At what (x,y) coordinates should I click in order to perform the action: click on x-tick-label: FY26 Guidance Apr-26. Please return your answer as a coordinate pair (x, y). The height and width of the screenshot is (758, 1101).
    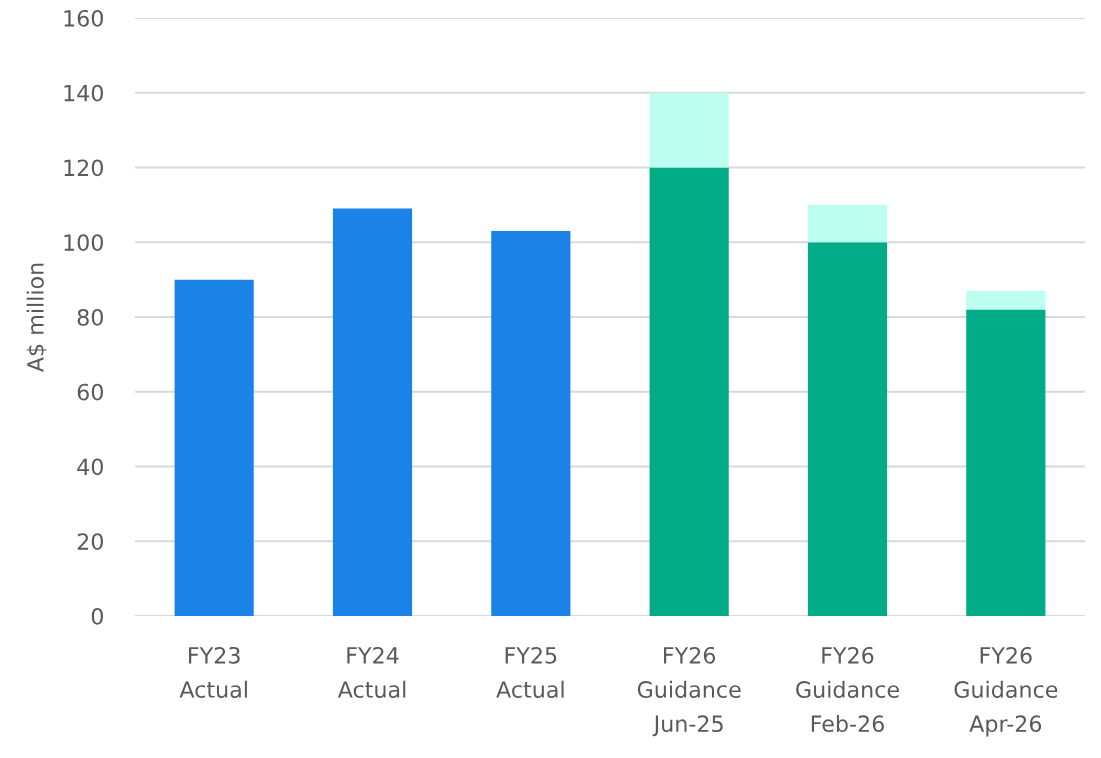
    Looking at the image, I should click on (1006, 691).